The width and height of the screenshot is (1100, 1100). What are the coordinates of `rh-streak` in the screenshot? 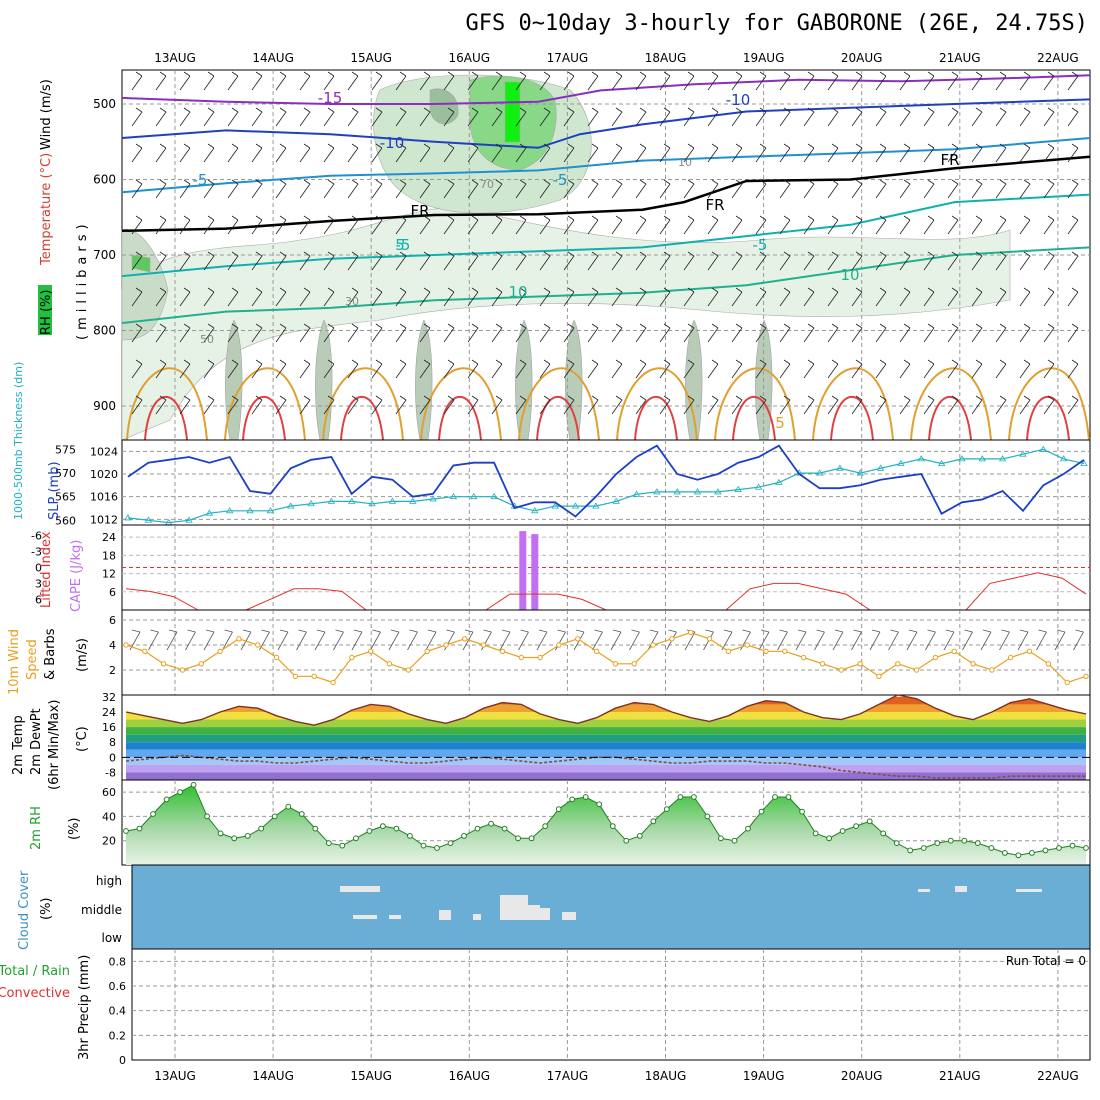 It's located at (574, 380).